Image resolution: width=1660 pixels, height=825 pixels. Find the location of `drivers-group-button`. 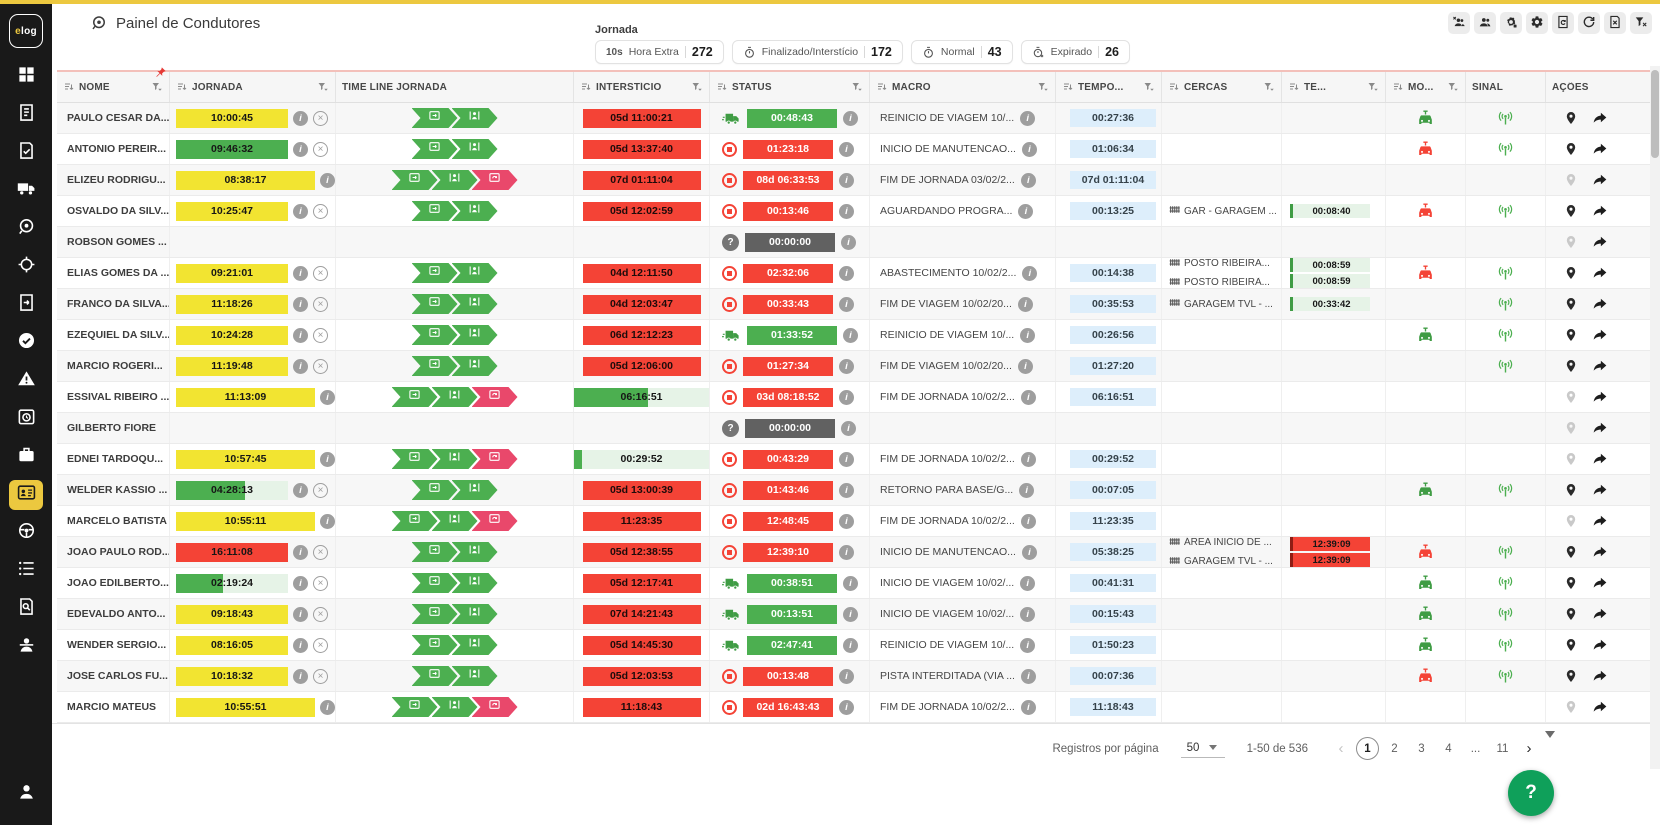

drivers-group-button is located at coordinates (1485, 23).